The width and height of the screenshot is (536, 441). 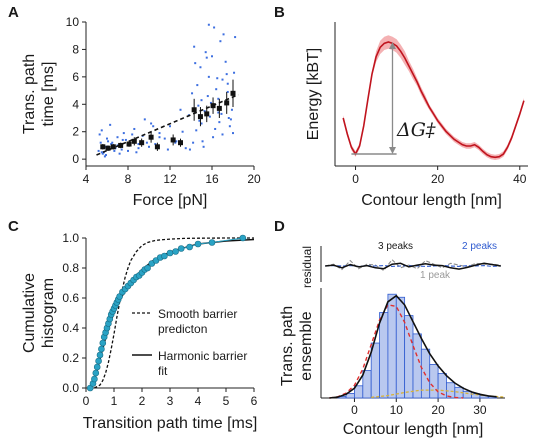 What do you see at coordinates (226, 401) in the screenshot?
I see `c-x-tick-label: 5` at bounding box center [226, 401].